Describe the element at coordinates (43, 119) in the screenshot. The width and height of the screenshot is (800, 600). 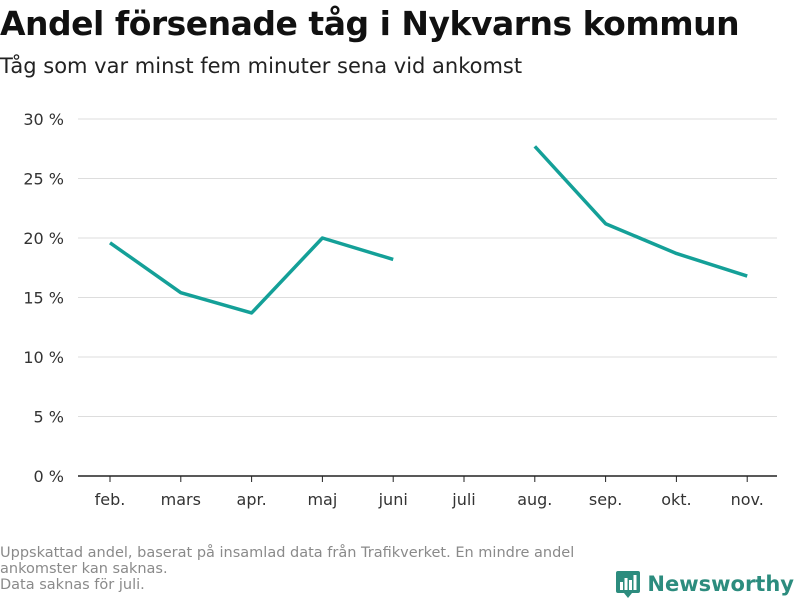
I see `y-tick-label: 30 %` at that location.